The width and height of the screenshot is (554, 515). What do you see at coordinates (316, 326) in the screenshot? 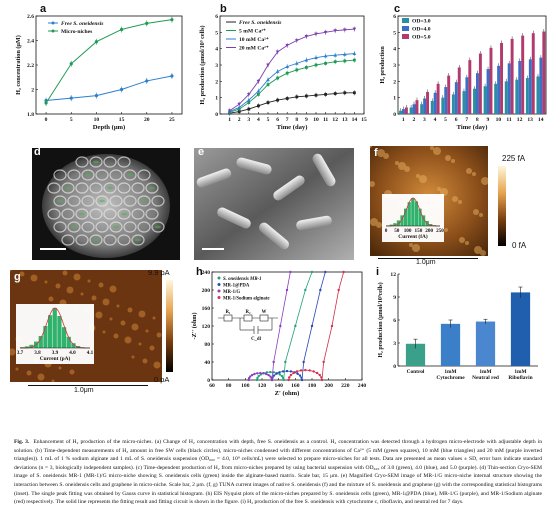
I see `h-fit-line` at bounding box center [316, 326].